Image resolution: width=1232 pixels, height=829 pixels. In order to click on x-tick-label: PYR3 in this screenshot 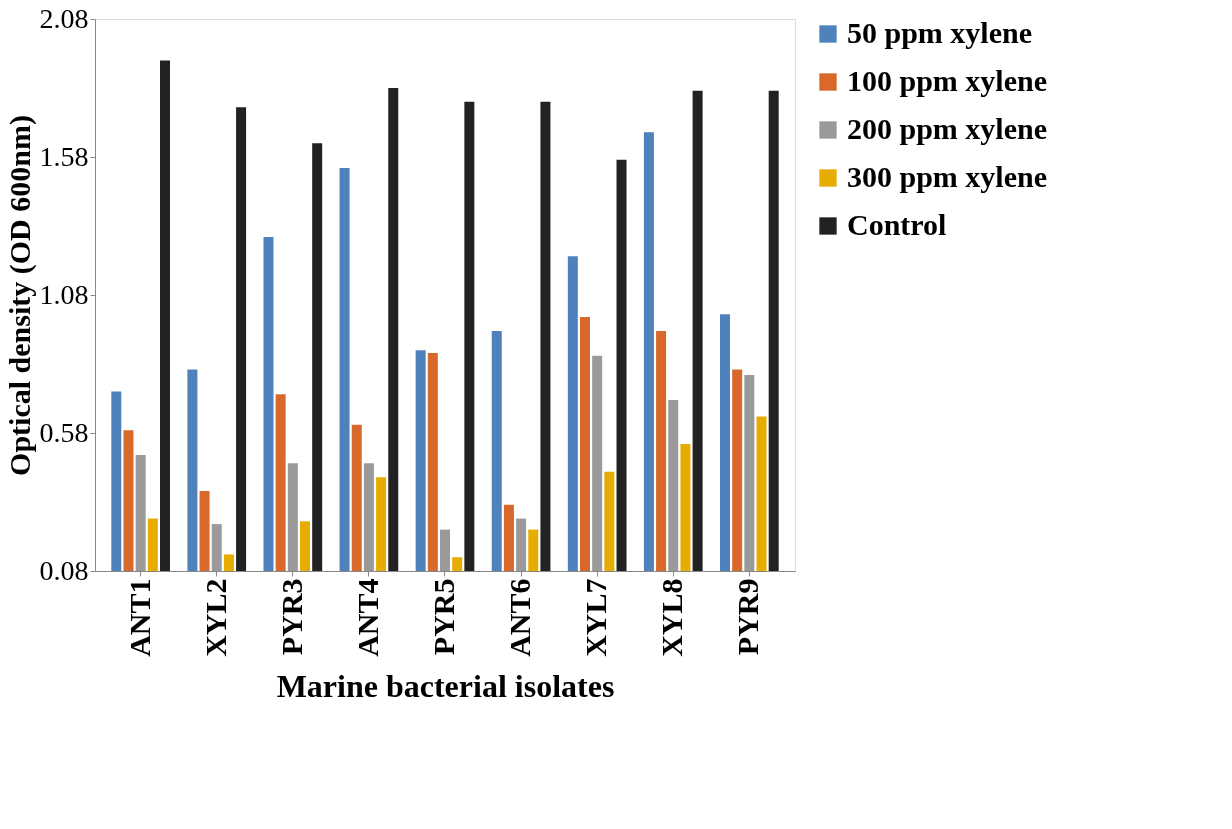, I will do `click(291, 617)`.